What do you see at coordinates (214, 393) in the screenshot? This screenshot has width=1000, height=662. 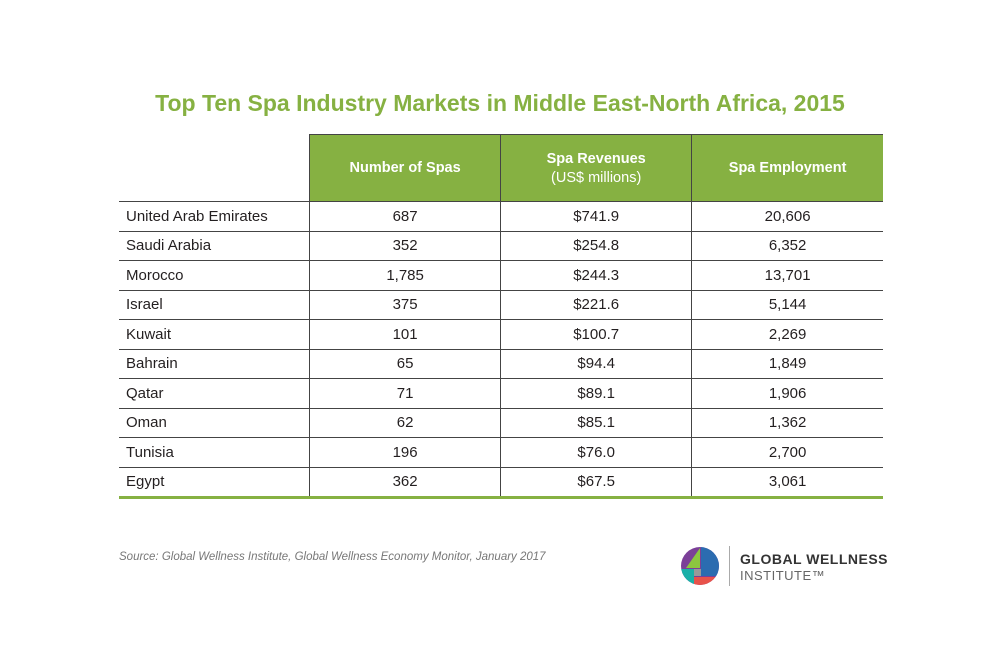 I see `country-cell: Qatar` at bounding box center [214, 393].